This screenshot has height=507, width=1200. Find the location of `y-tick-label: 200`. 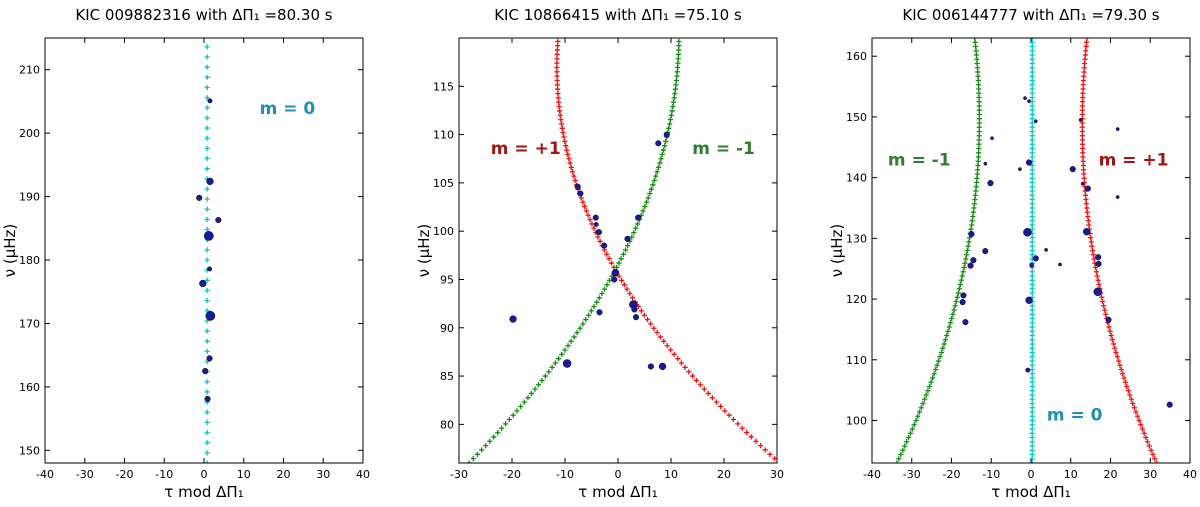

y-tick-label: 200 is located at coordinates (29, 133).